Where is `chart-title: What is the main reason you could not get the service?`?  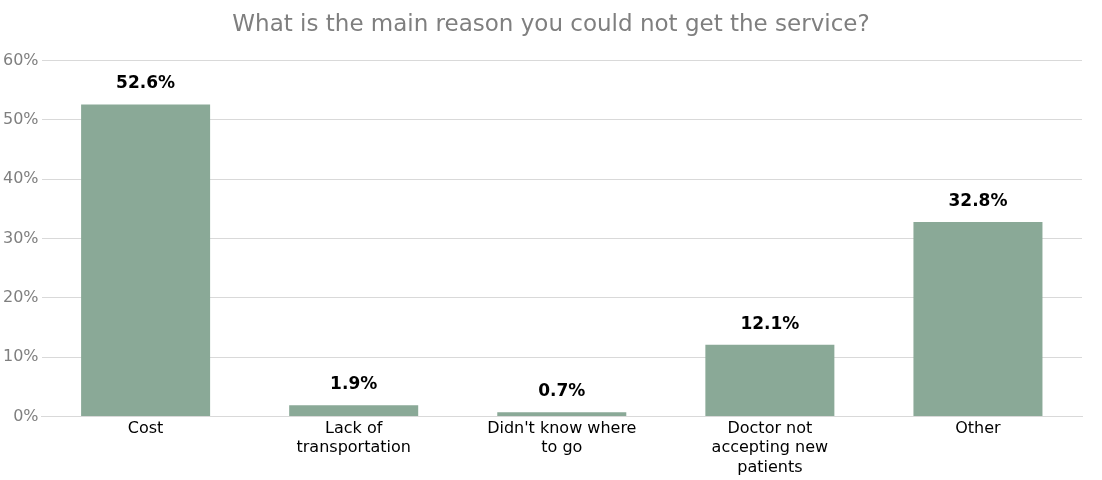
chart-title: What is the main reason you could not get the service? is located at coordinates (551, 23).